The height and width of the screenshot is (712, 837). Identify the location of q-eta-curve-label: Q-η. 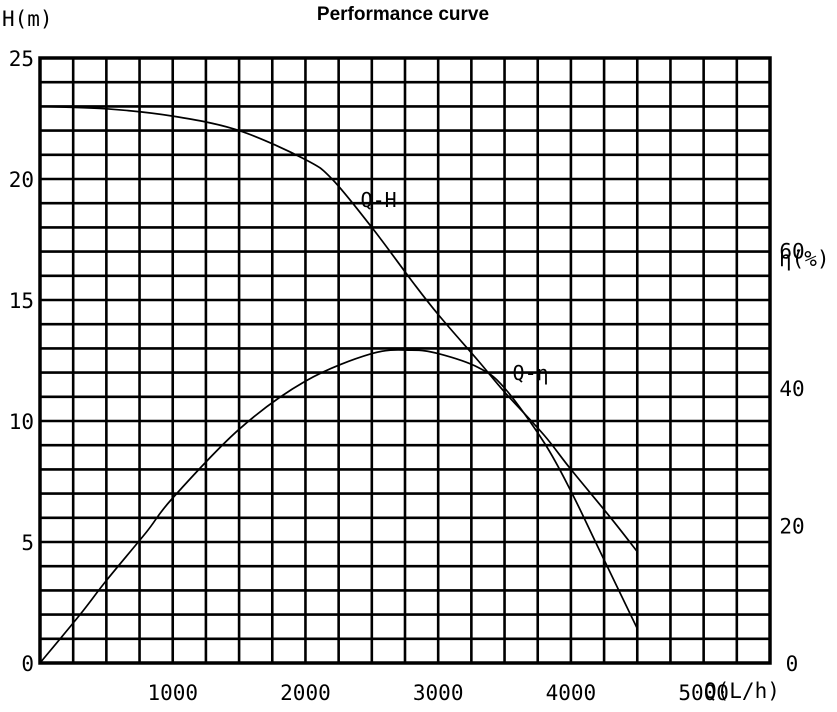
(531, 373).